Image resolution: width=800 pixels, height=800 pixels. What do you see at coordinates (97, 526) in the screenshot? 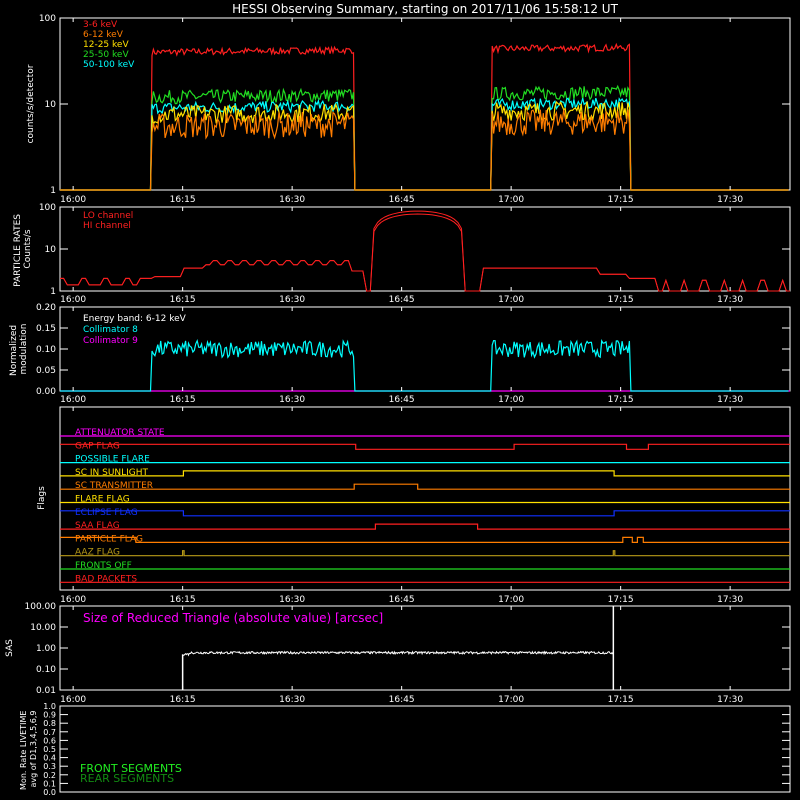
I see `flag-label: SAA FLAG` at bounding box center [97, 526].